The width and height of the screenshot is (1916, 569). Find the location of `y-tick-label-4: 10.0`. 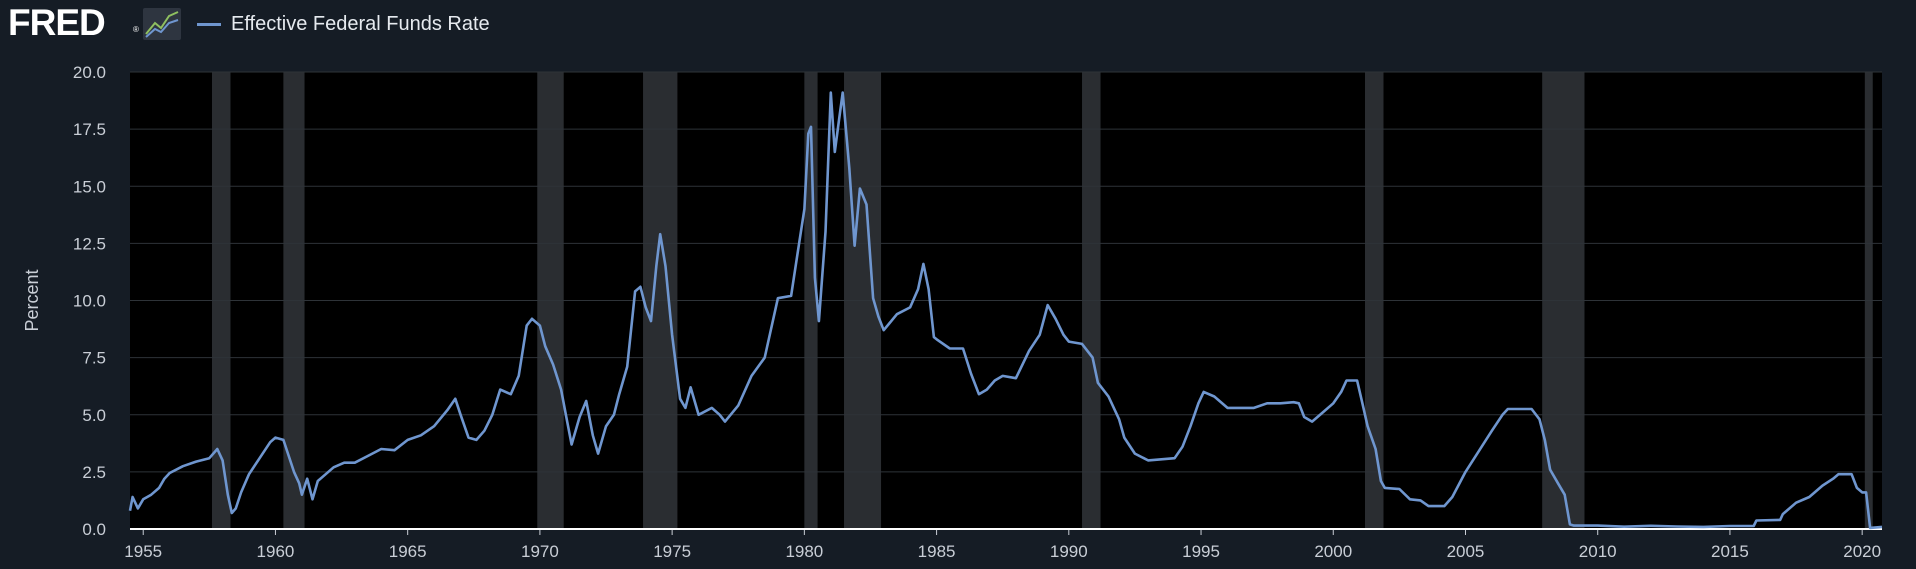

y-tick-label-4: 10.0 is located at coordinates (89, 301).